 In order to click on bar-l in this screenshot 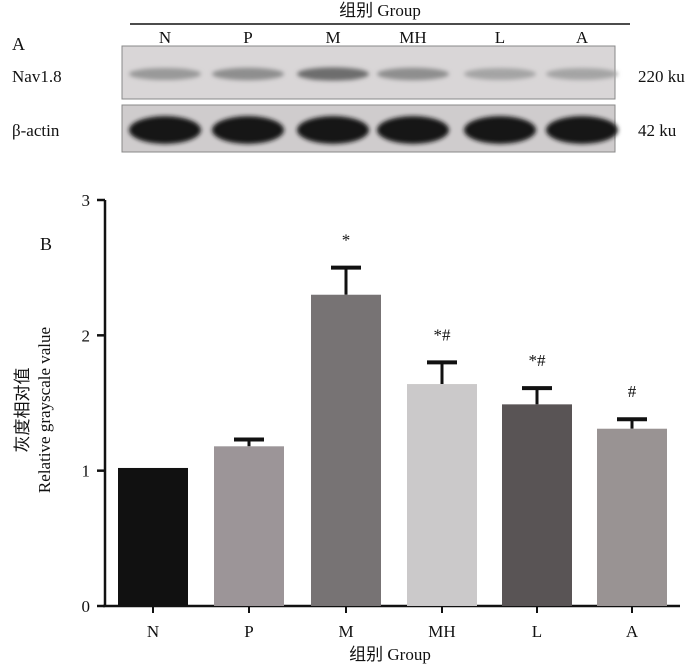, I will do `click(537, 505)`.